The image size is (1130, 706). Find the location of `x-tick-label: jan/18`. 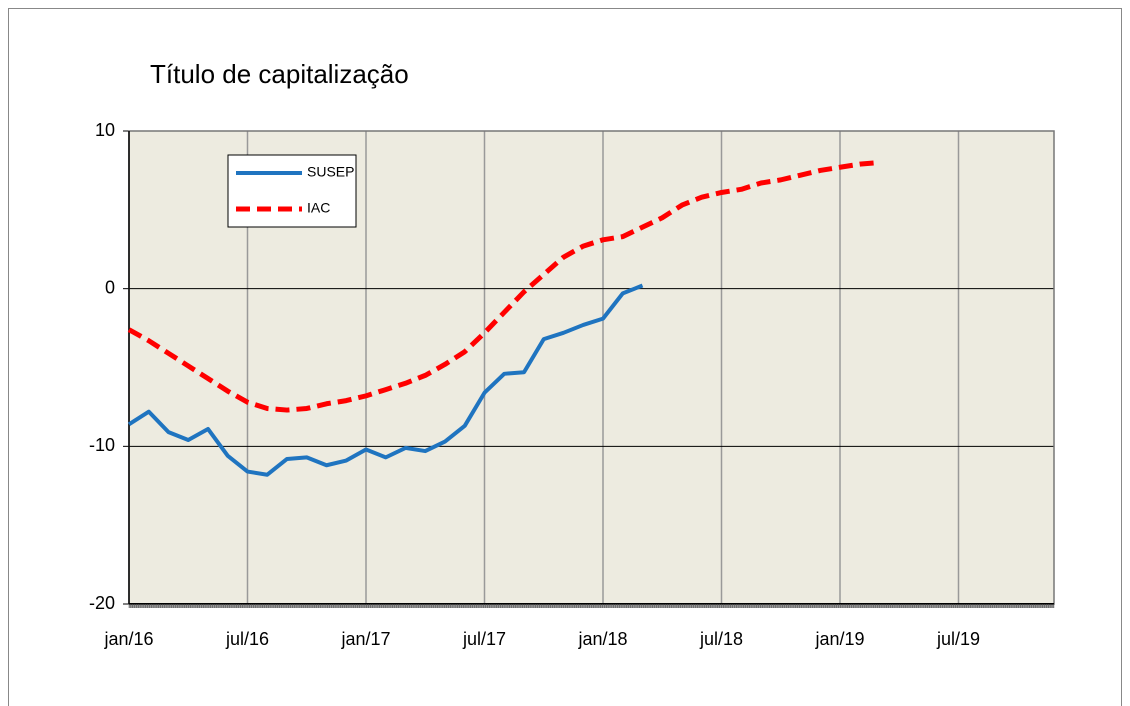

x-tick-label: jan/18 is located at coordinates (602, 639).